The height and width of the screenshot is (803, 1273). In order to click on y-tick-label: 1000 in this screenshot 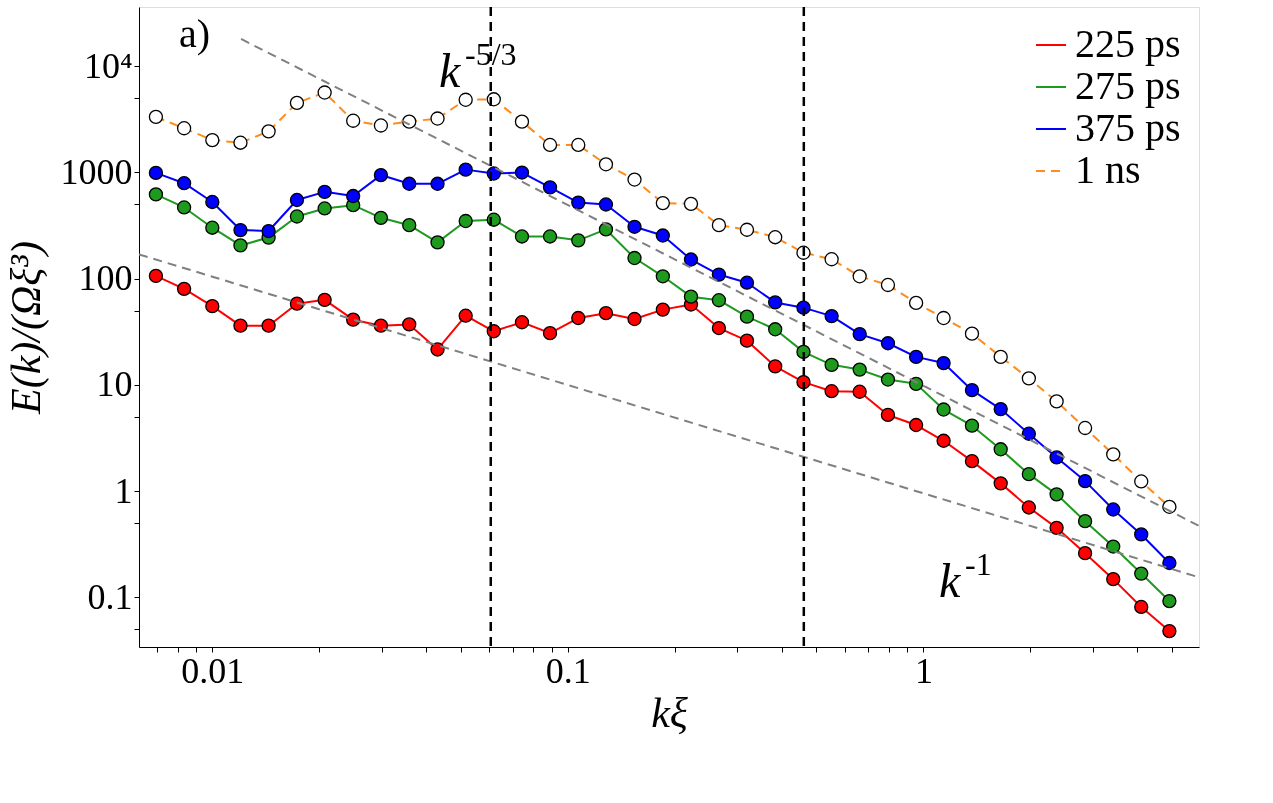, I will do `click(96, 171)`.